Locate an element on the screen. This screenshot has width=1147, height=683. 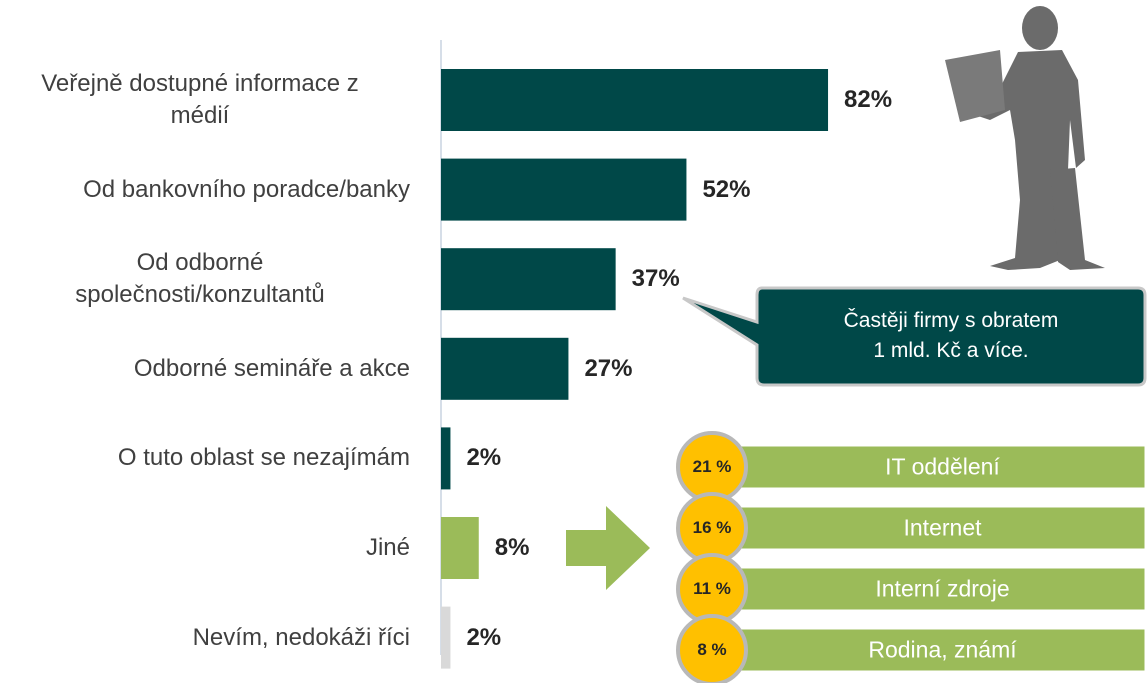
category-label: O tuto oblast se nezajímám is located at coordinates (263, 458).